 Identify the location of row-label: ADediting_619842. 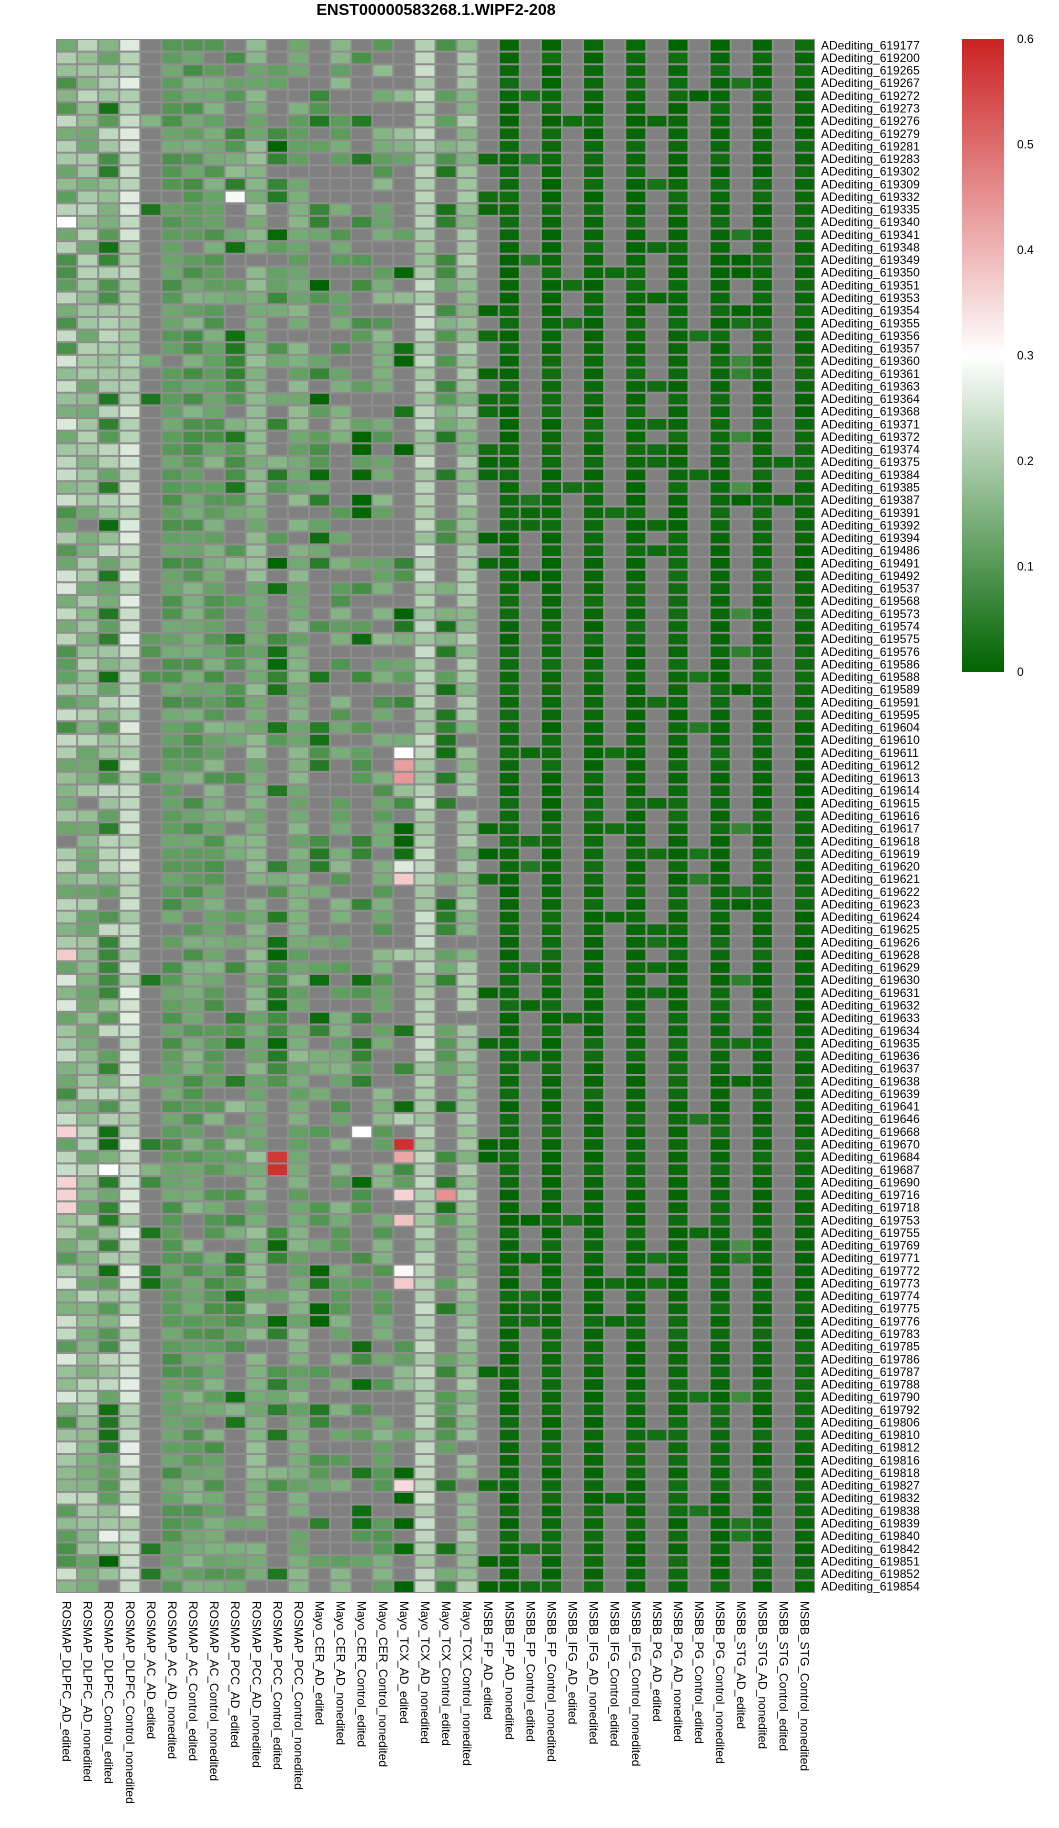
(870, 1549).